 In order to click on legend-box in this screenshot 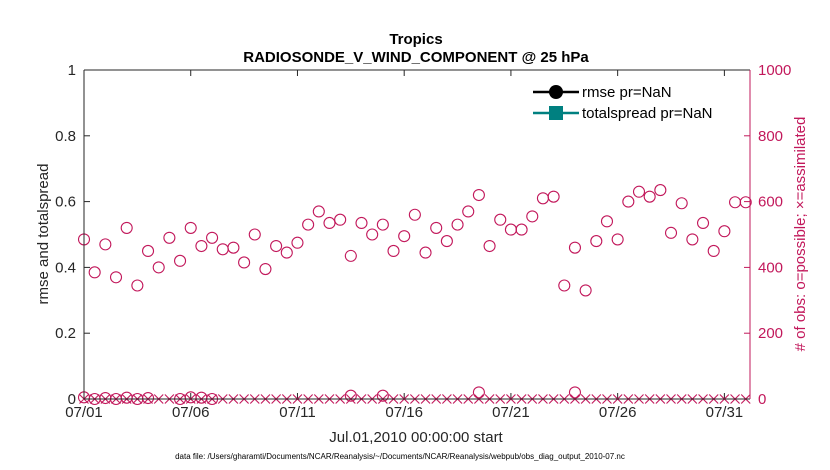, I will do `click(635, 102)`.